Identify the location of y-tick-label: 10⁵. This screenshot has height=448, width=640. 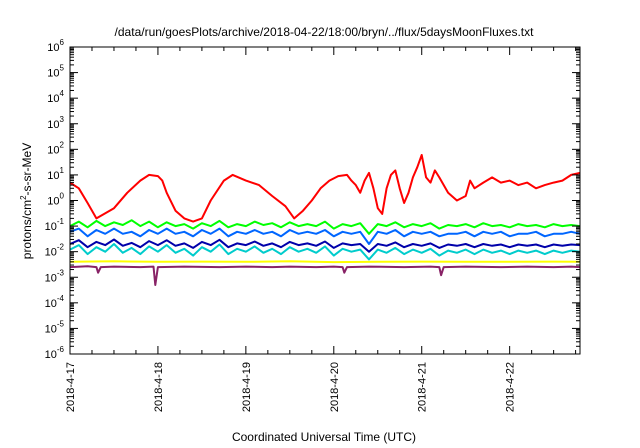
(55, 72).